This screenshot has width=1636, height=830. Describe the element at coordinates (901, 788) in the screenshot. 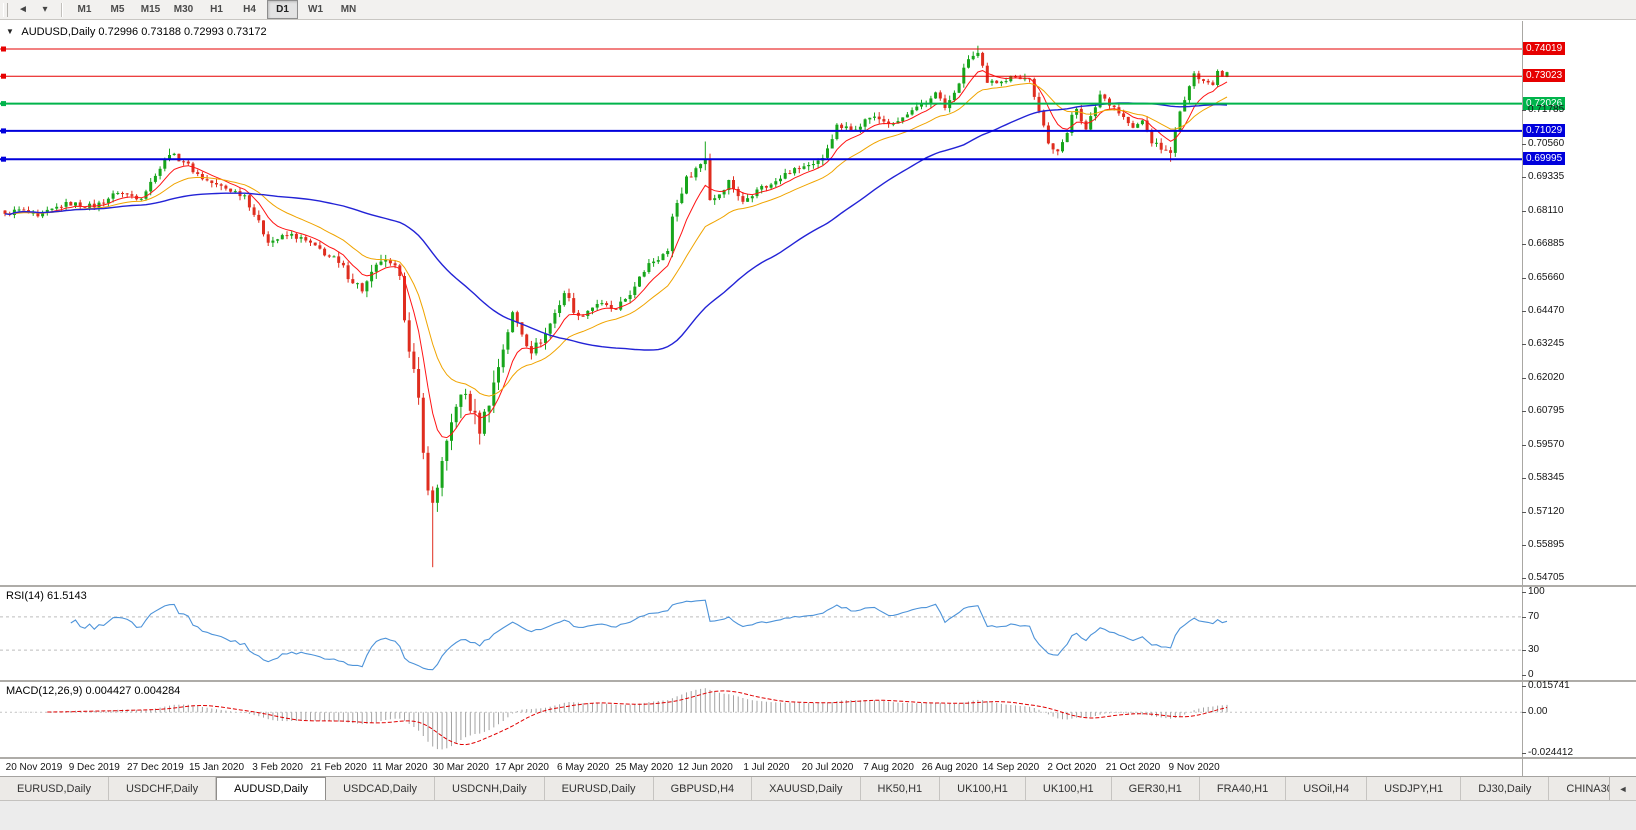

I see `chart-tab: HK50,H1` at that location.